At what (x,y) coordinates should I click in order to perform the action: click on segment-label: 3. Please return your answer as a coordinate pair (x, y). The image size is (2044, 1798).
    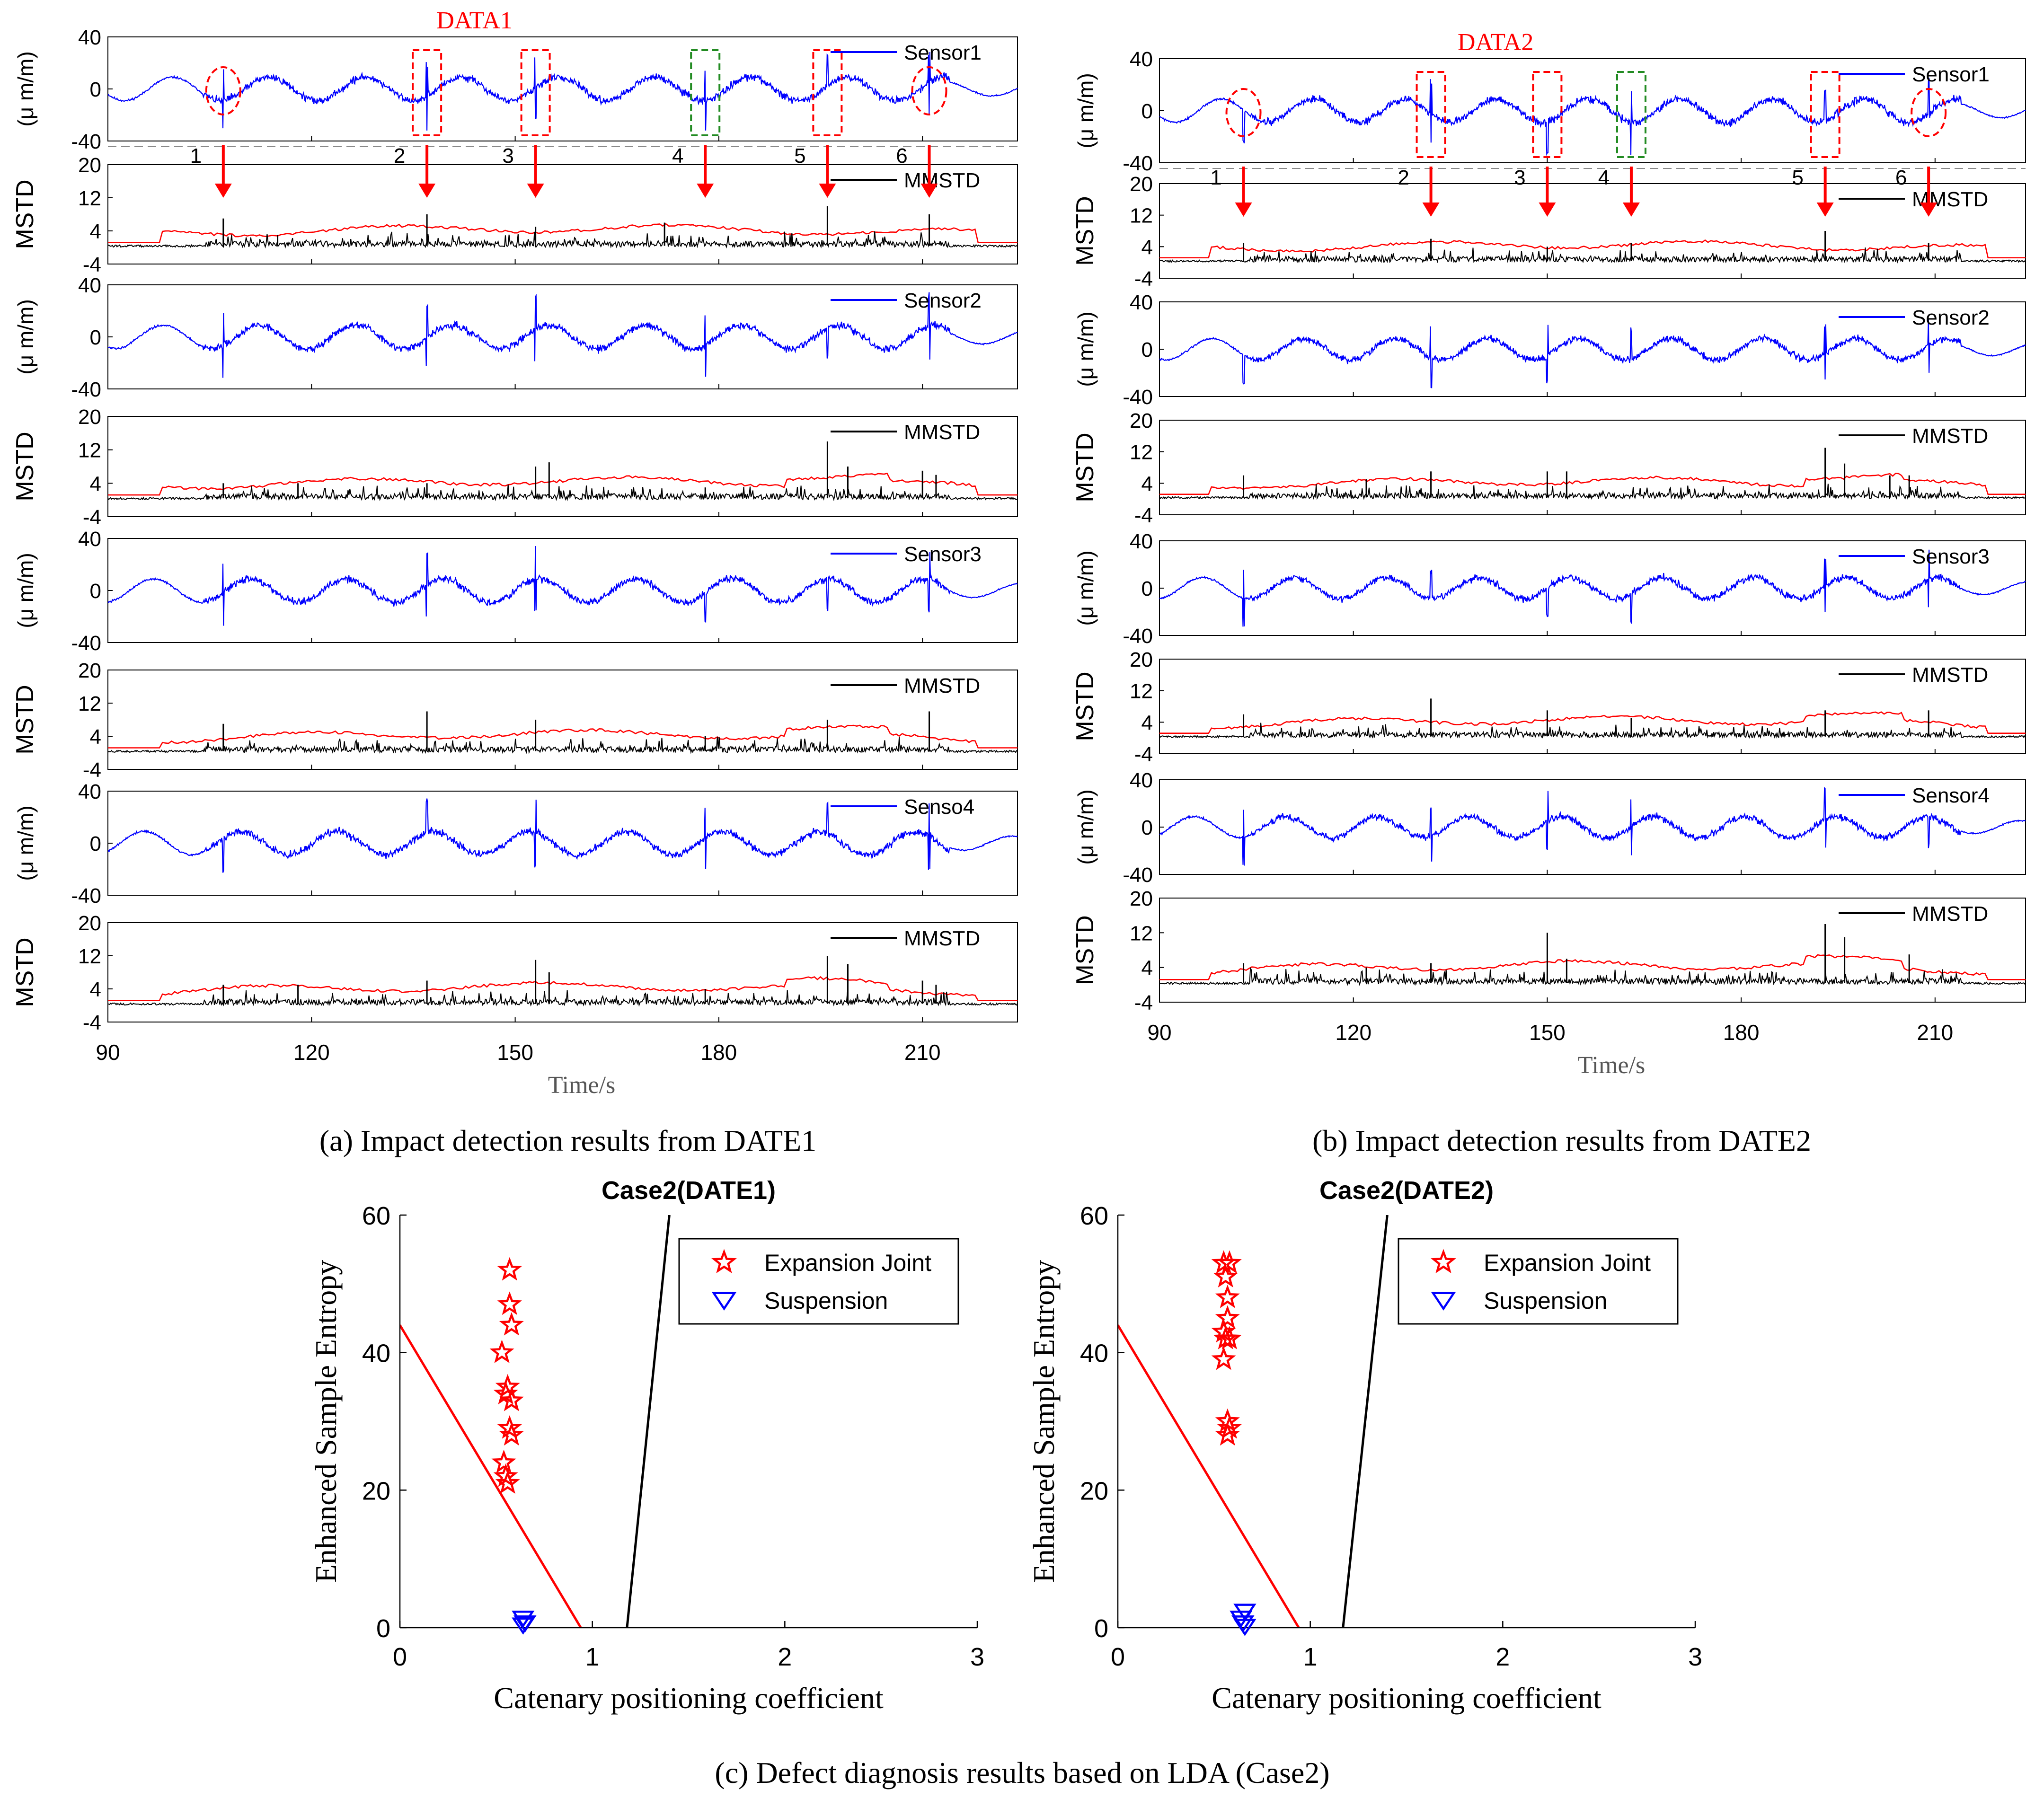
    Looking at the image, I should click on (507, 155).